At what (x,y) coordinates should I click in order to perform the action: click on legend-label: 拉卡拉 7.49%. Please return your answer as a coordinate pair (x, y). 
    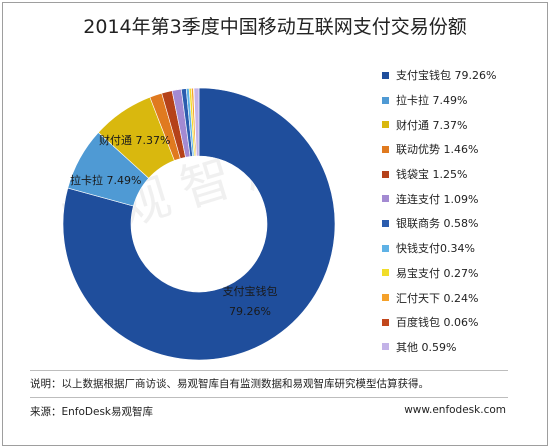
    Looking at the image, I should click on (432, 101).